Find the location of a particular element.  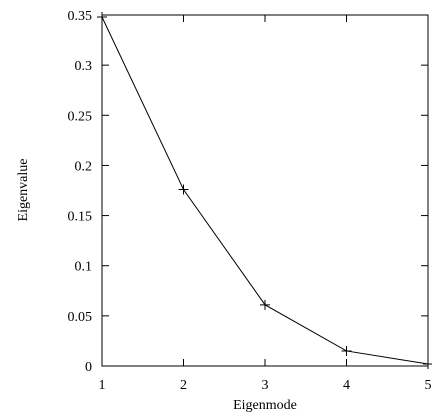

x-axis-label: Eigenmode is located at coordinates (265, 405).